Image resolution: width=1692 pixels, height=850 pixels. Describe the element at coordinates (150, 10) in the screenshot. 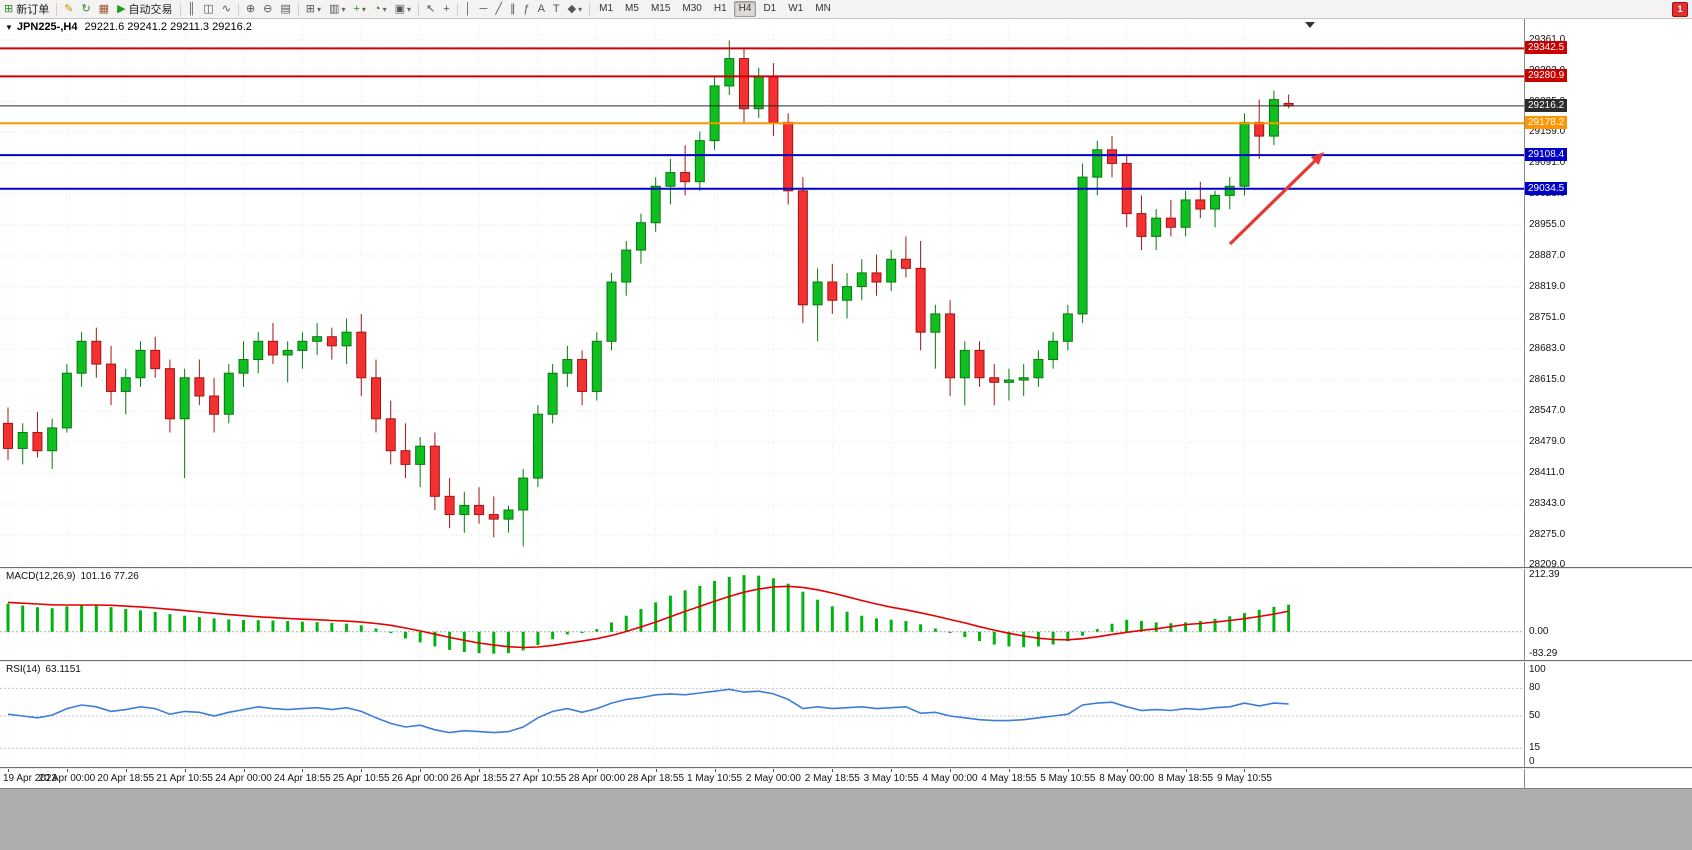

I see `autotrading-button-label: 自动交易` at that location.